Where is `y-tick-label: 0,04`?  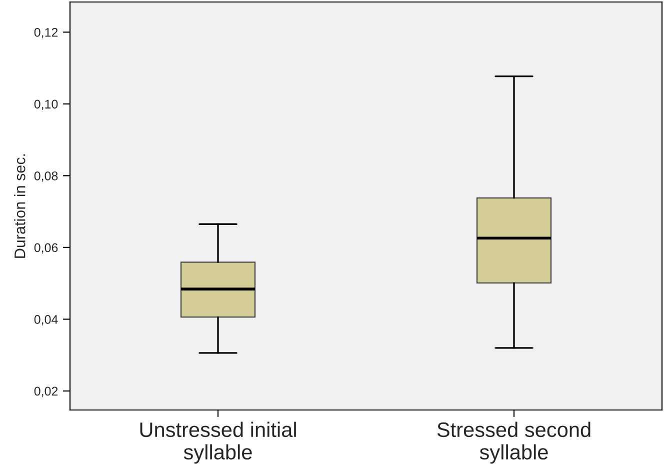 y-tick-label: 0,04 is located at coordinates (46, 320).